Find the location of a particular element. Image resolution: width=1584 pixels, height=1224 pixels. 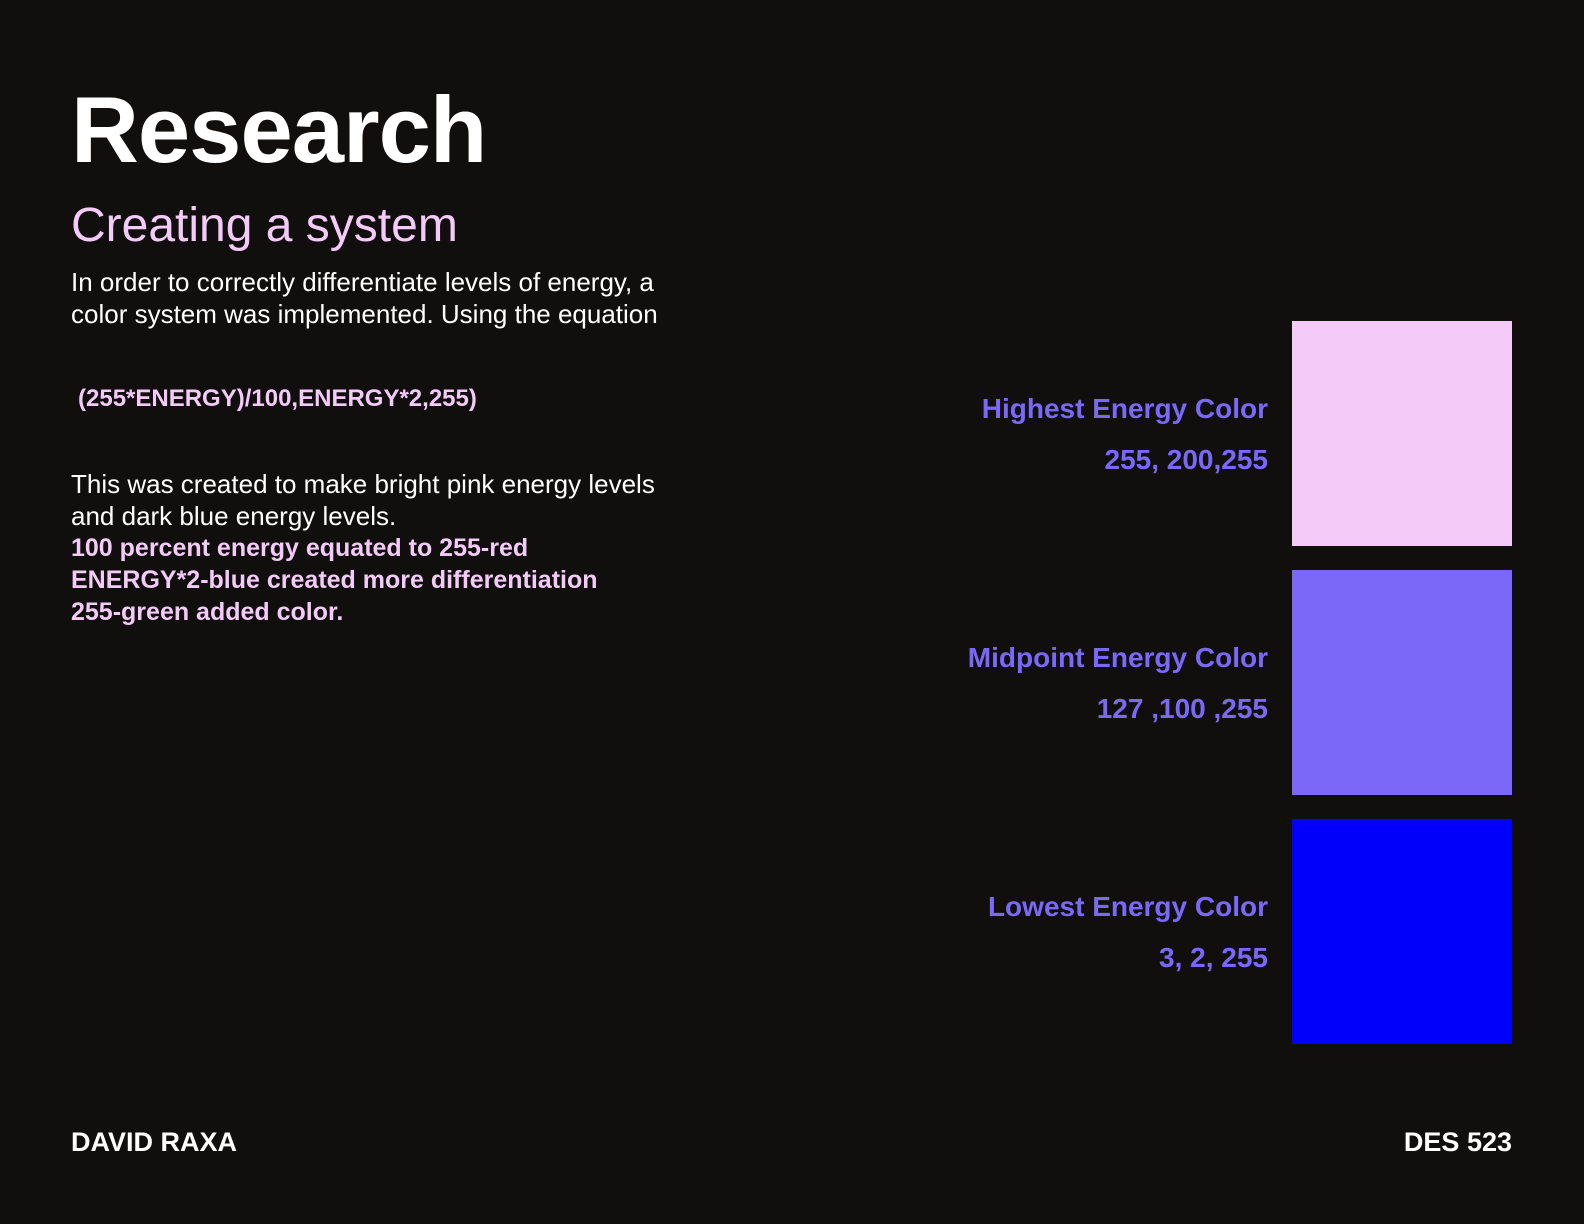

color-swatch-midpoint is located at coordinates (1402, 682).